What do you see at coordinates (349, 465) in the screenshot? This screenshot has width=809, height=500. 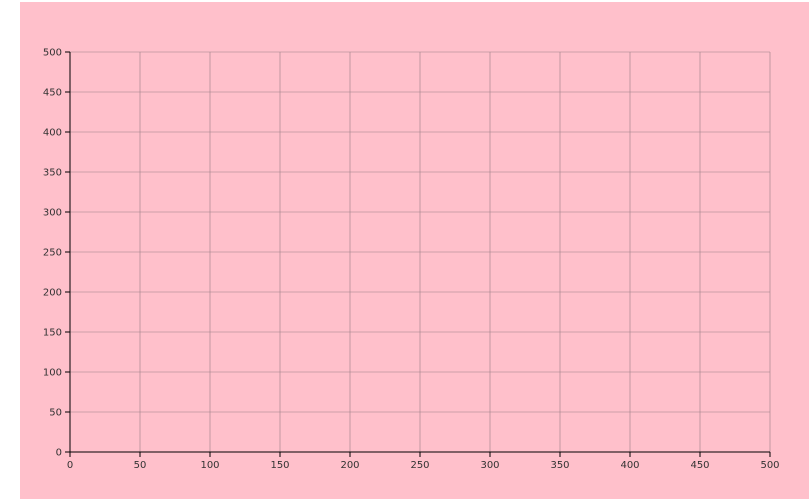 I see `x-tick-label: 200` at bounding box center [349, 465].